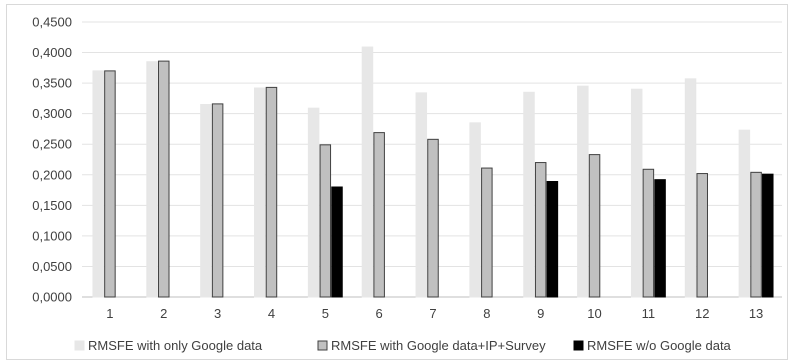  Describe the element at coordinates (109, 313) in the screenshot. I see `x-tick-label: 1` at that location.